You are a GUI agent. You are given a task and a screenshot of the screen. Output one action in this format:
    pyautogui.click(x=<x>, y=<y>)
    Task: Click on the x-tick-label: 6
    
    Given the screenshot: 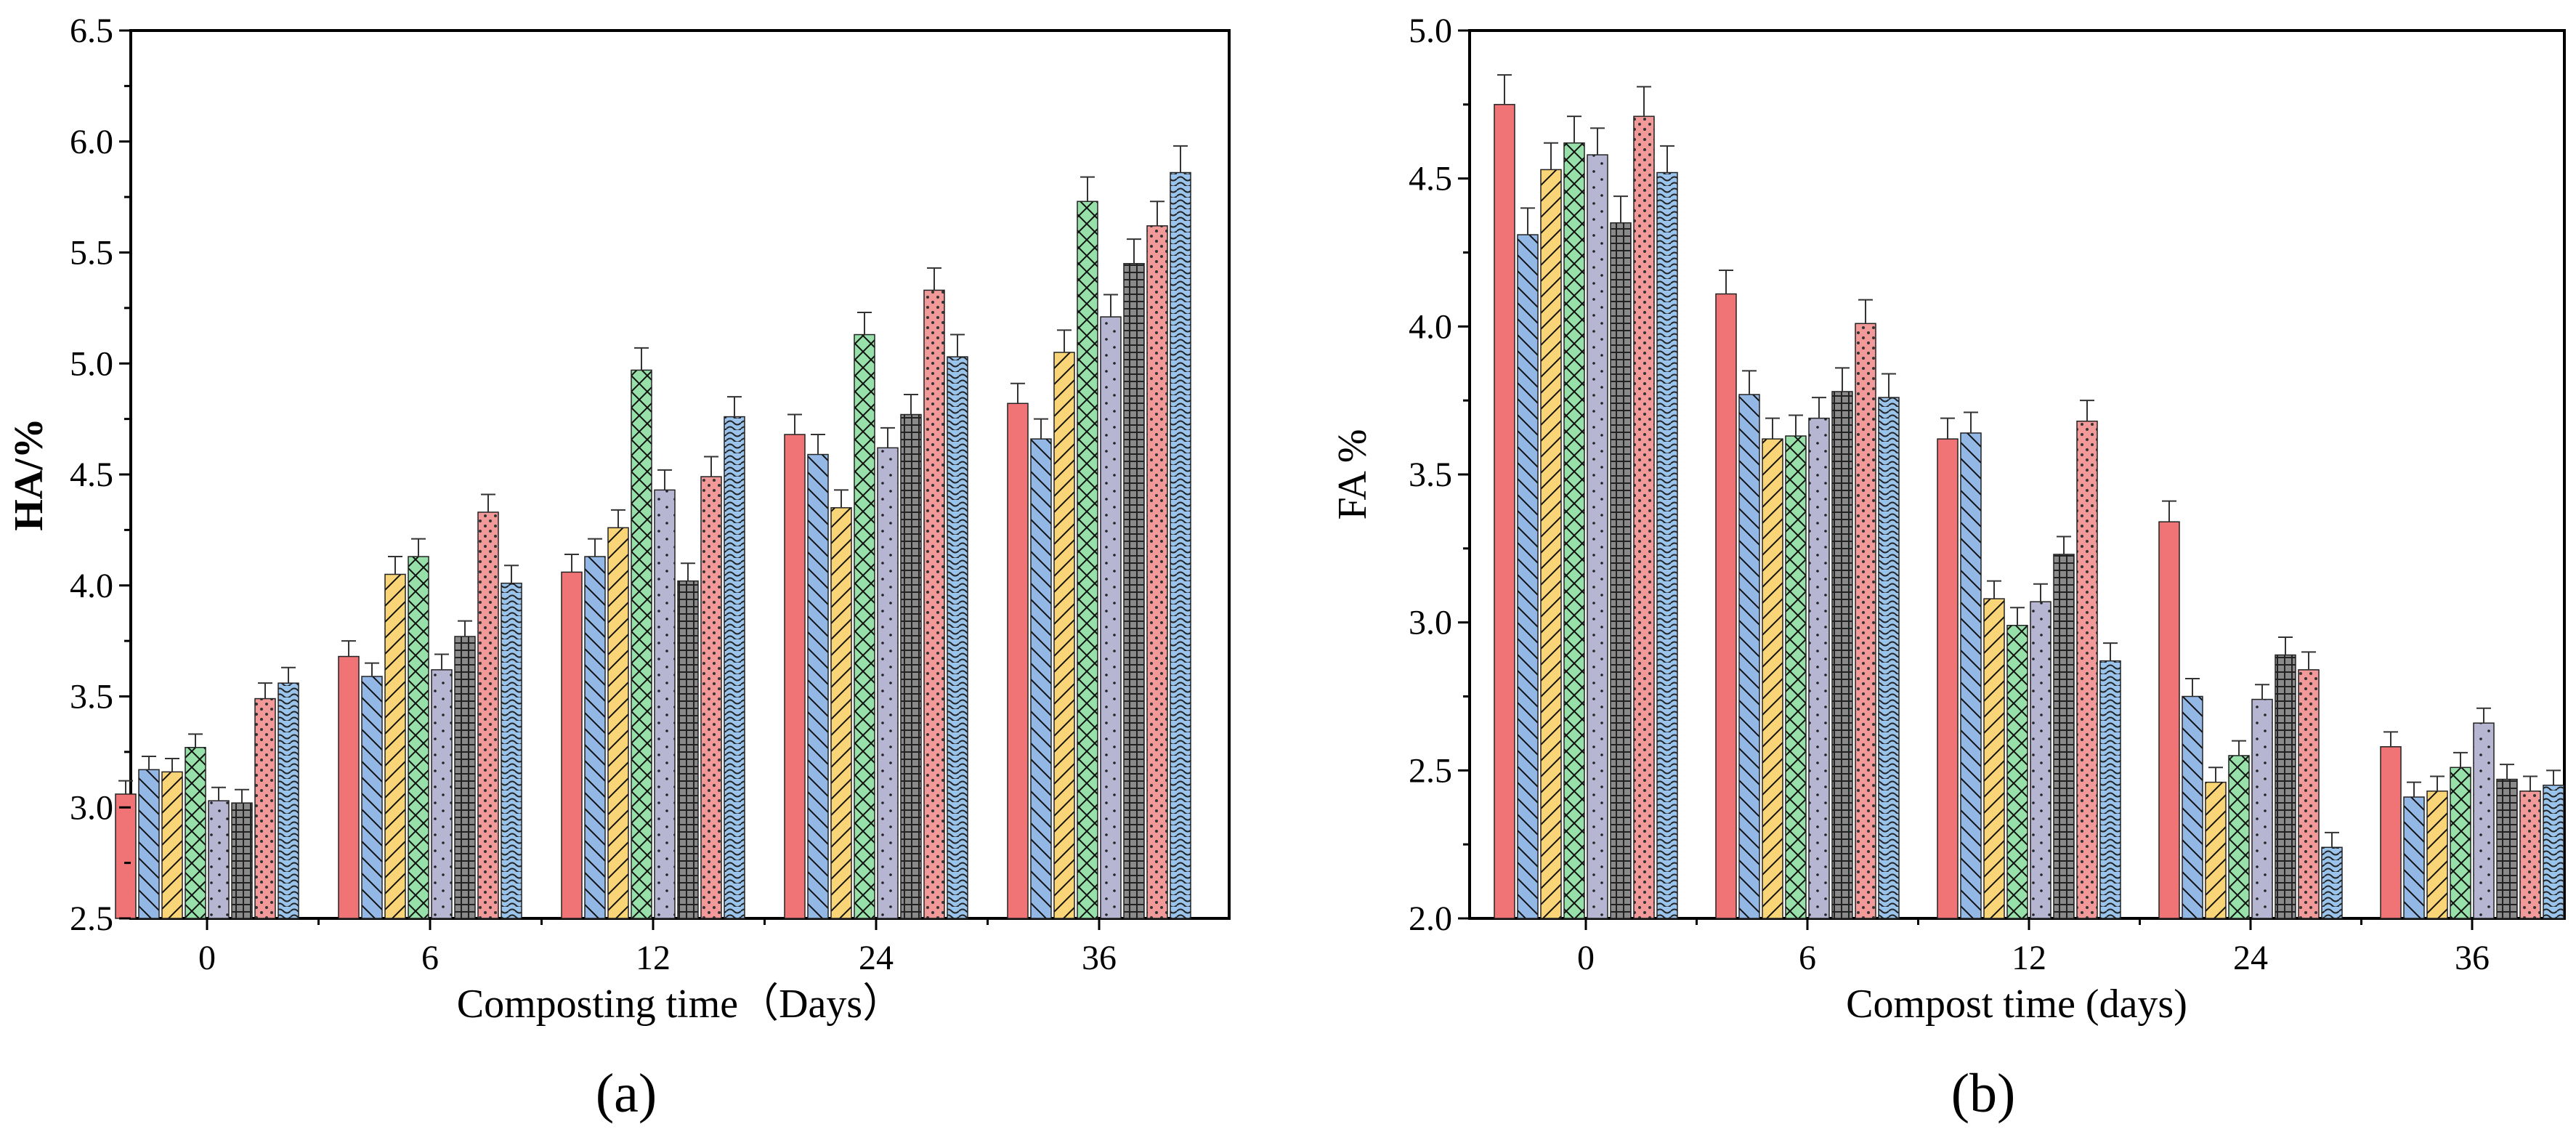 What is the action you would take?
    pyautogui.click(x=1807, y=958)
    